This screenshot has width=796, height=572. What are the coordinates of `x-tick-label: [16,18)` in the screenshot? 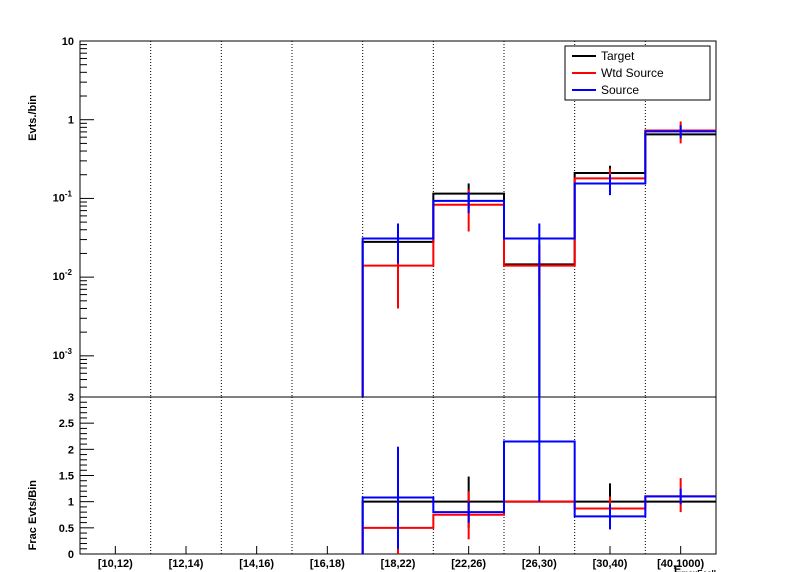 It's located at (327, 564).